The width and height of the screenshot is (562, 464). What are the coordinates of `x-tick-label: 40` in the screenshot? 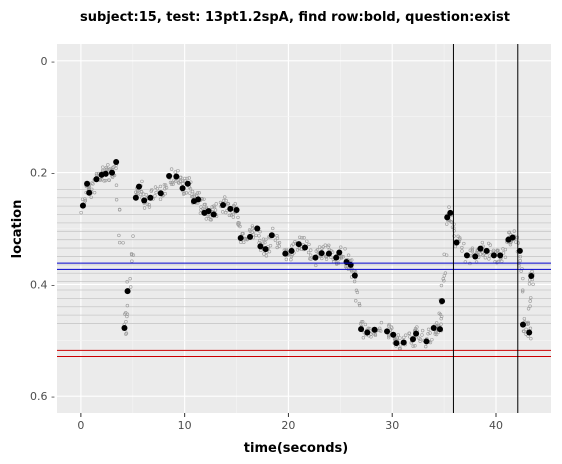 It's located at (496, 425).